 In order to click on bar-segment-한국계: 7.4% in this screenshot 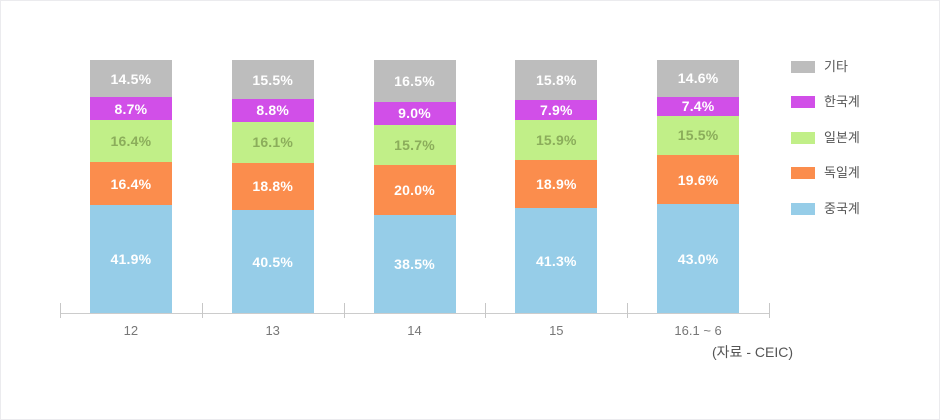, I will do `click(698, 106)`.